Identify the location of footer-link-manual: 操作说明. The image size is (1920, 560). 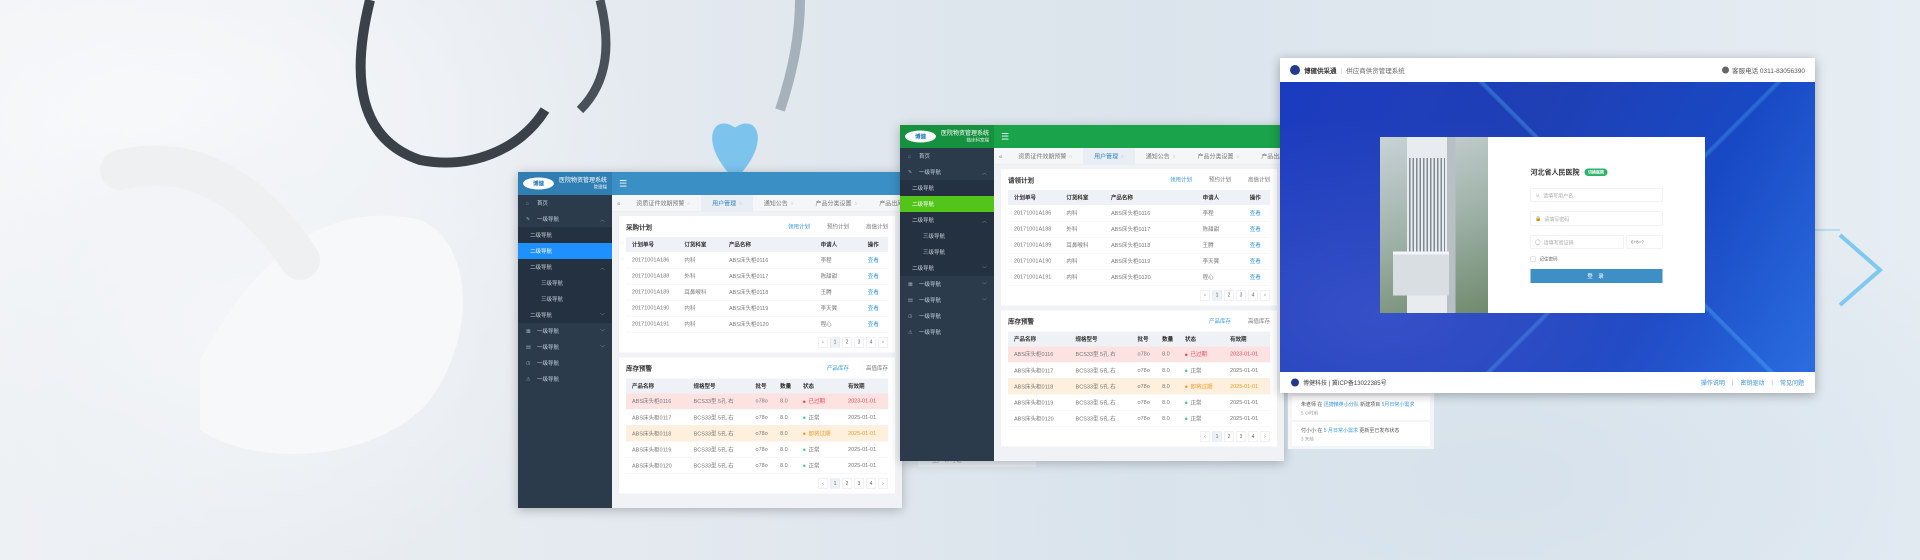
(1712, 383).